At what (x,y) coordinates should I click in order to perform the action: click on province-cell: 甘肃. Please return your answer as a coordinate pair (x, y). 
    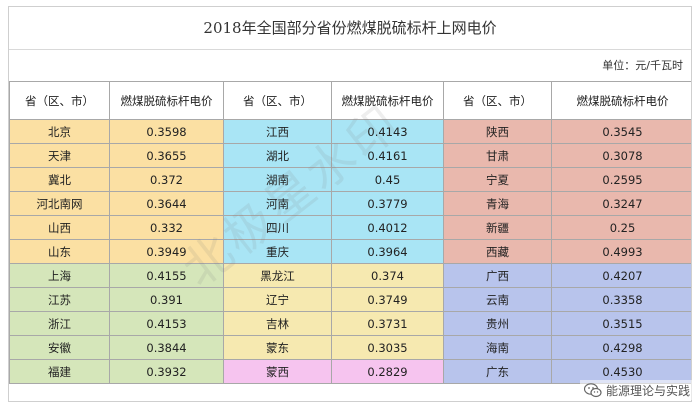
    Looking at the image, I should click on (497, 155).